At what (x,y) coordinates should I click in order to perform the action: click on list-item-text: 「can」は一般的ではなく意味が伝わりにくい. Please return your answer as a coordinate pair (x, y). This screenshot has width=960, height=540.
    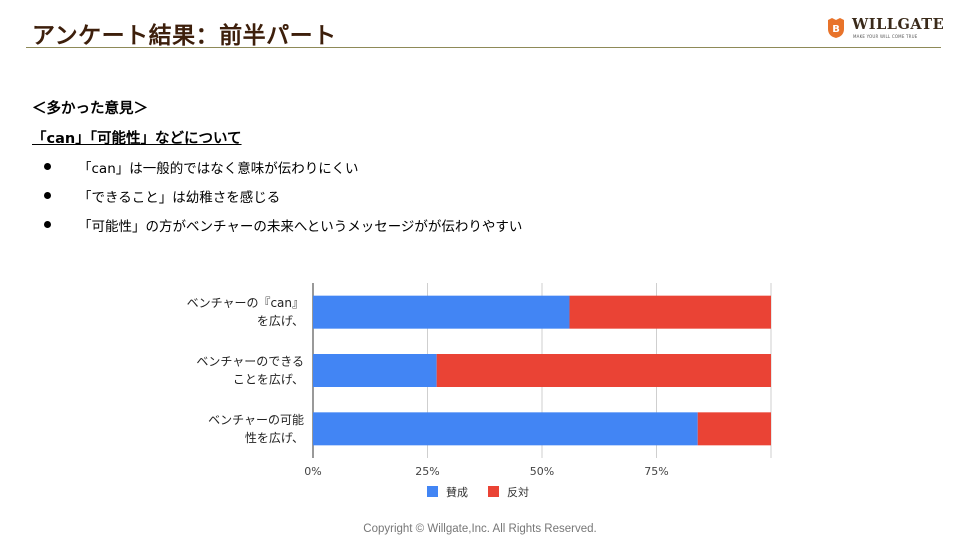
    Looking at the image, I should click on (218, 169).